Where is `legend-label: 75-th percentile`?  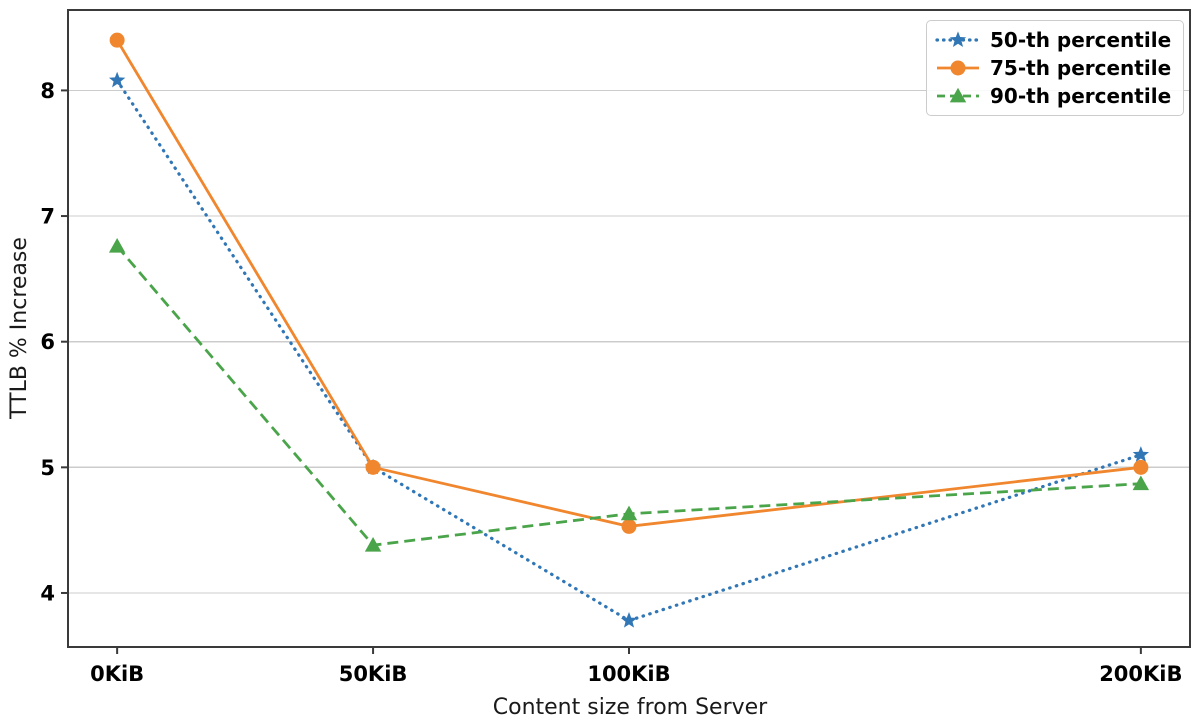 legend-label: 75-th percentile is located at coordinates (1081, 68).